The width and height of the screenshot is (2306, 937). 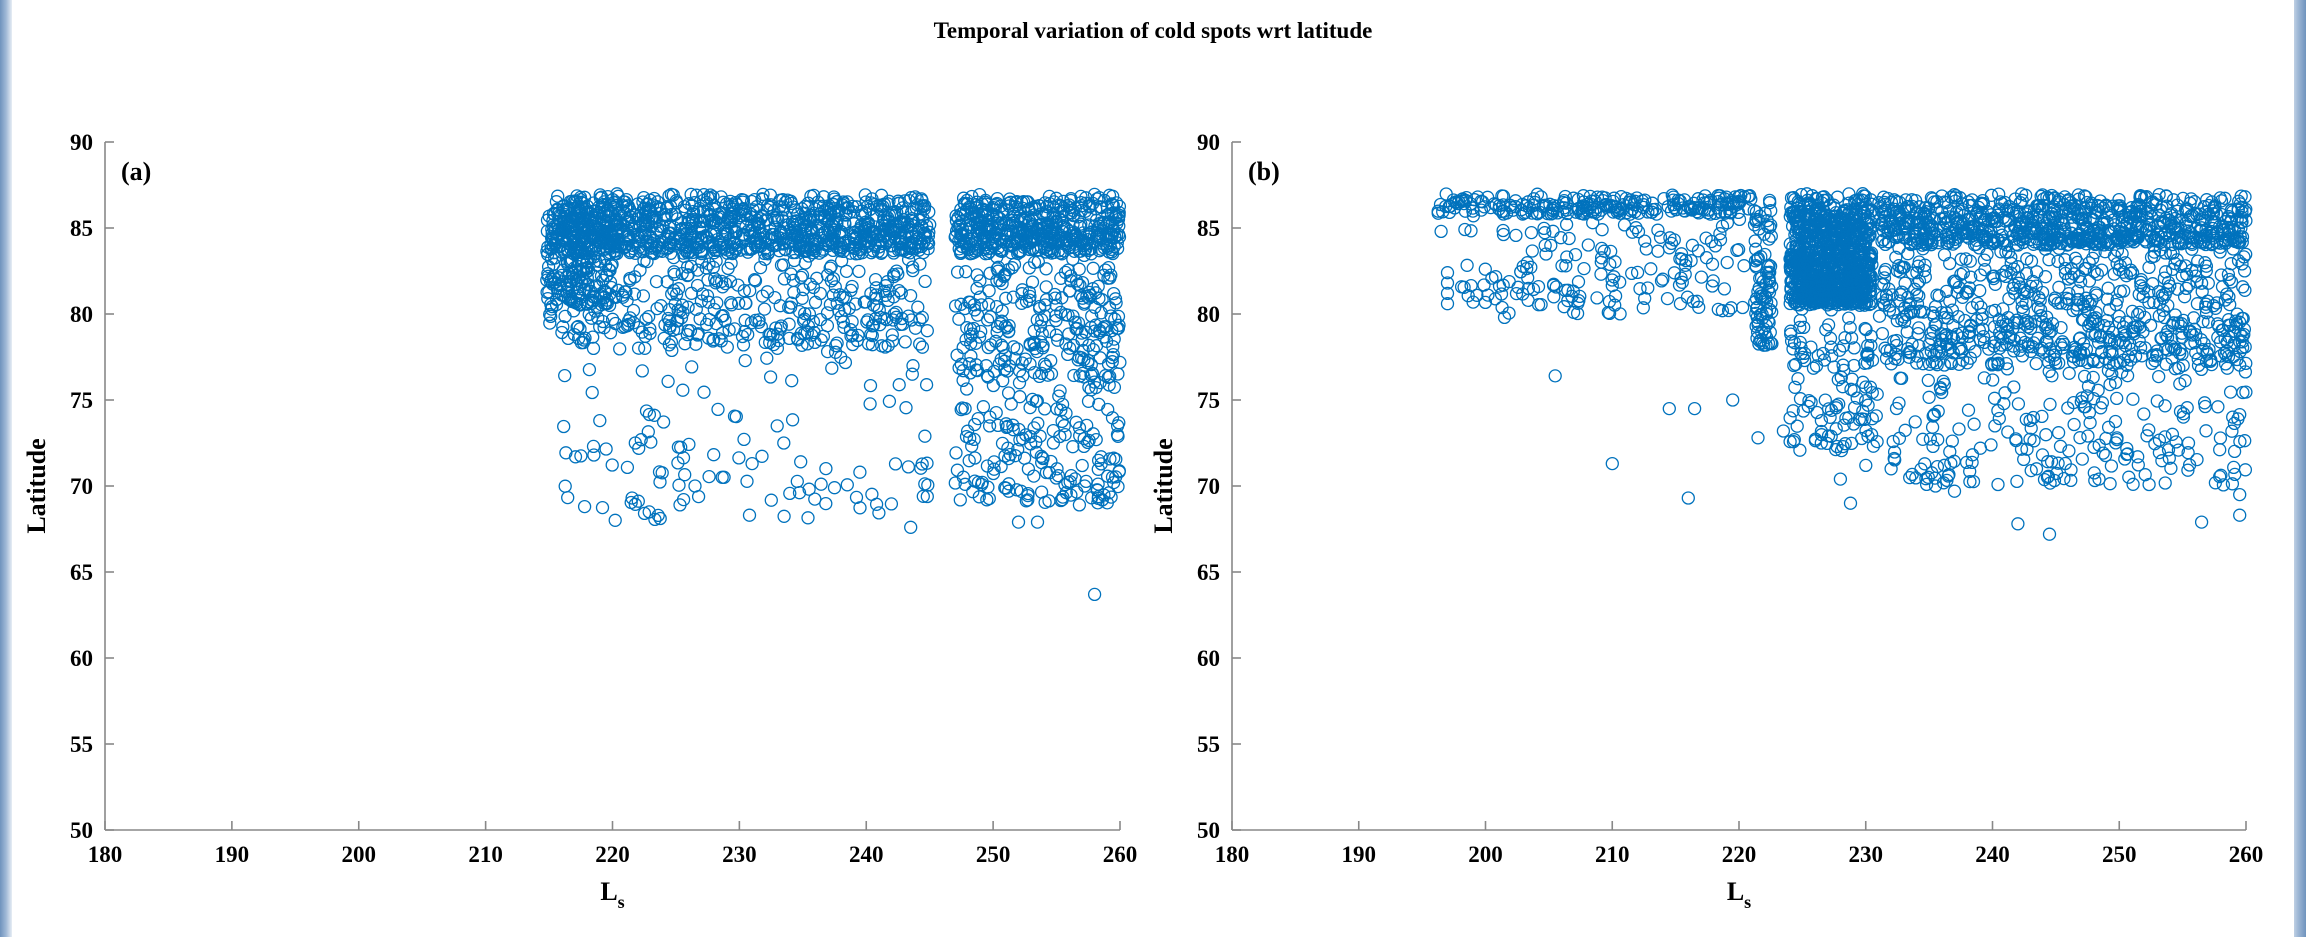 I want to click on x-tick-label: 200, so click(x=359, y=854).